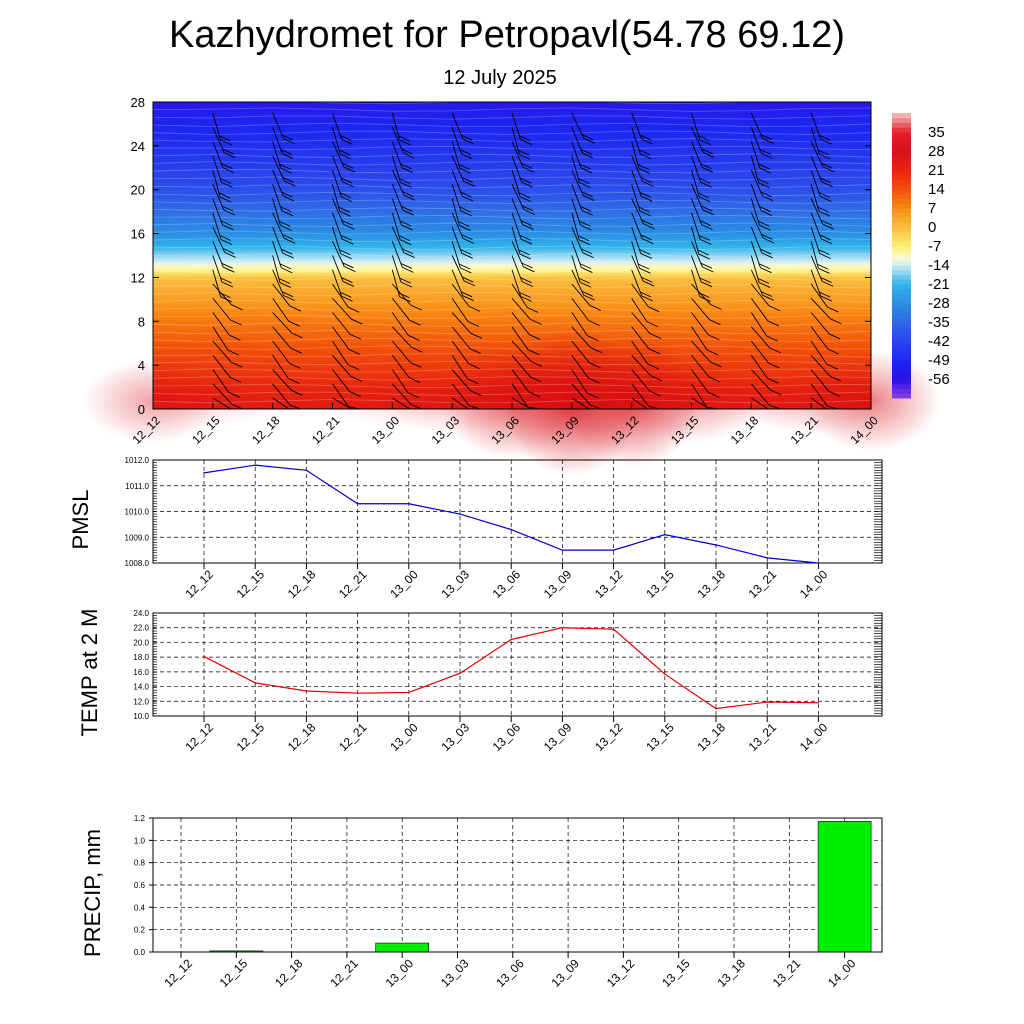 Image resolution: width=1024 pixels, height=1024 pixels. I want to click on colorbar-label: 0, so click(932, 227).